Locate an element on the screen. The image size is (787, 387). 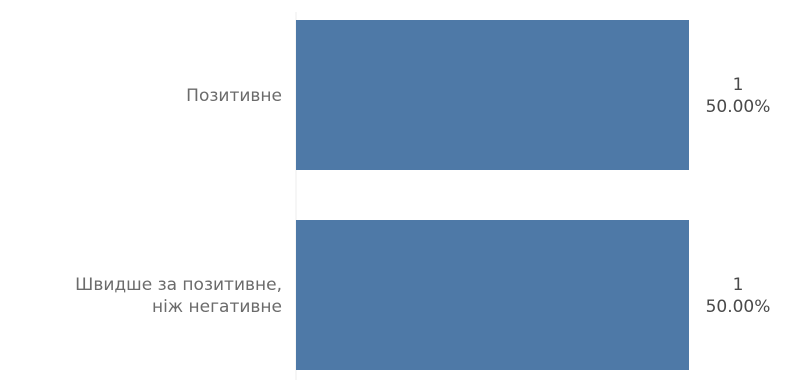
category-label-line: Позитивне is located at coordinates (234, 96).